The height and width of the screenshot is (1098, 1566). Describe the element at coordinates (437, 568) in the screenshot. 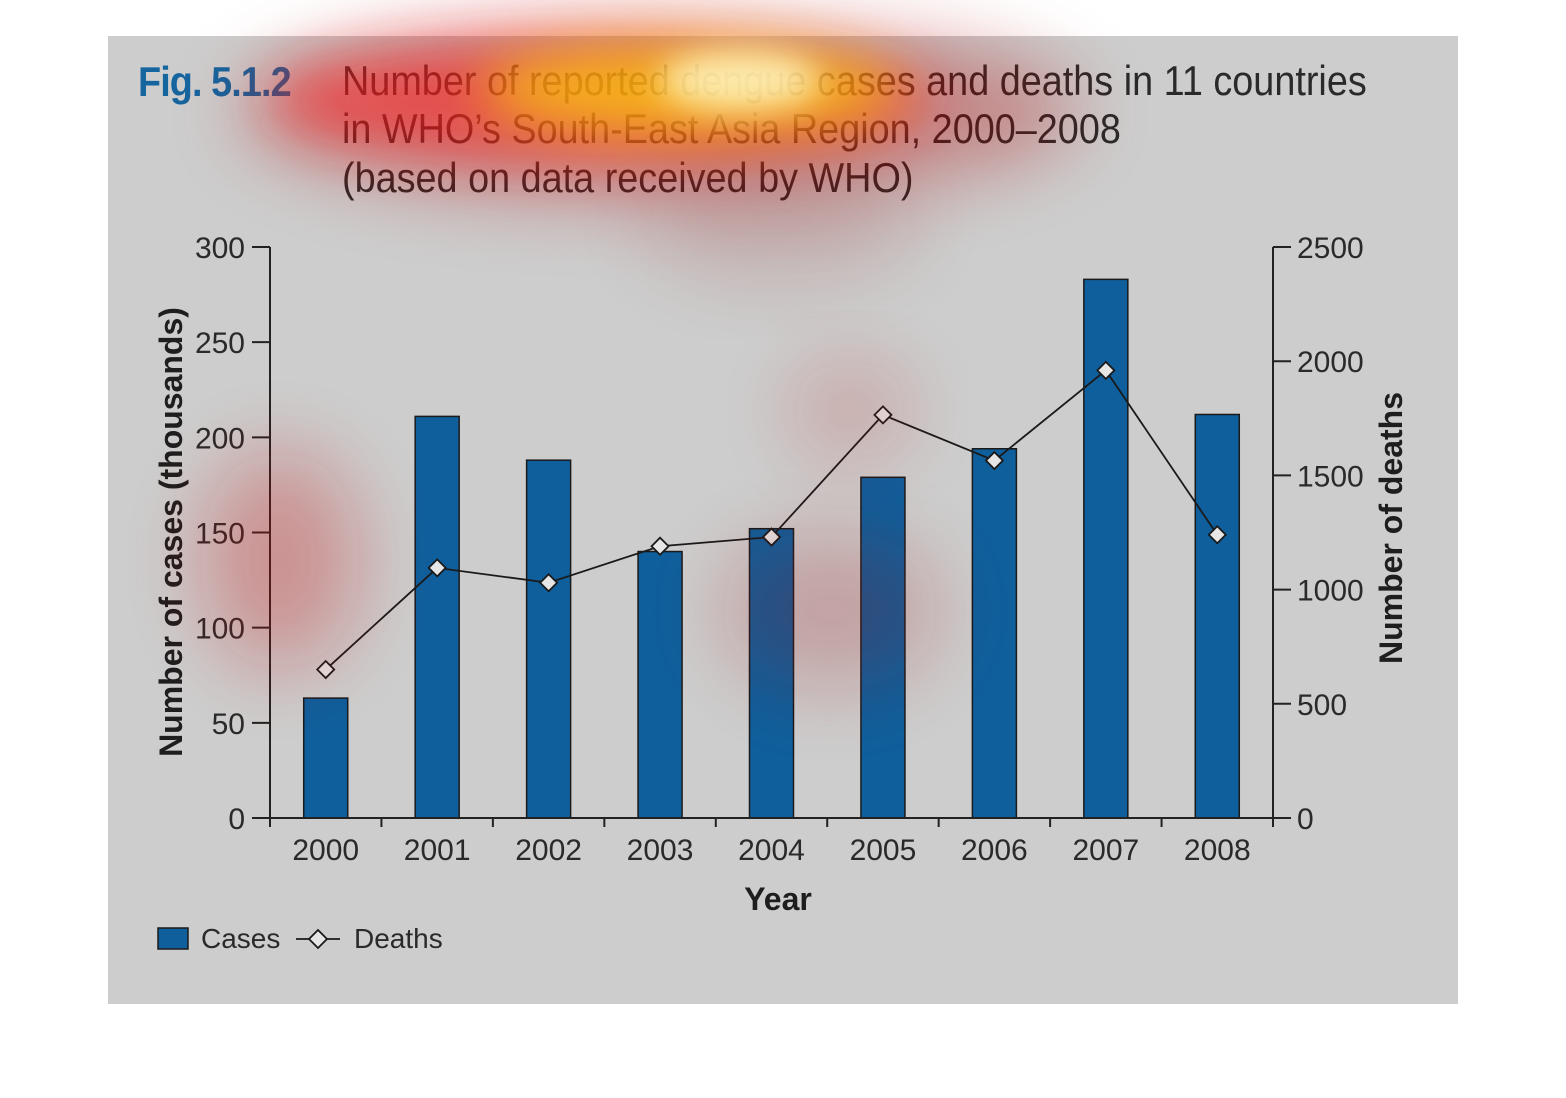

I see `death-marker-2001` at that location.